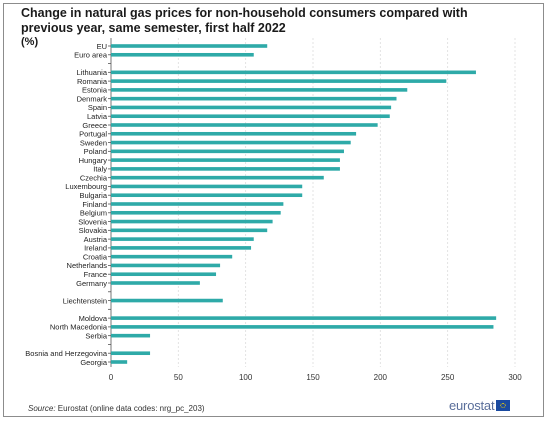 This screenshot has height=422, width=549. What do you see at coordinates (130, 408) in the screenshot?
I see `source-text: Eurostat (online data codes: nrg_pc_203)` at bounding box center [130, 408].